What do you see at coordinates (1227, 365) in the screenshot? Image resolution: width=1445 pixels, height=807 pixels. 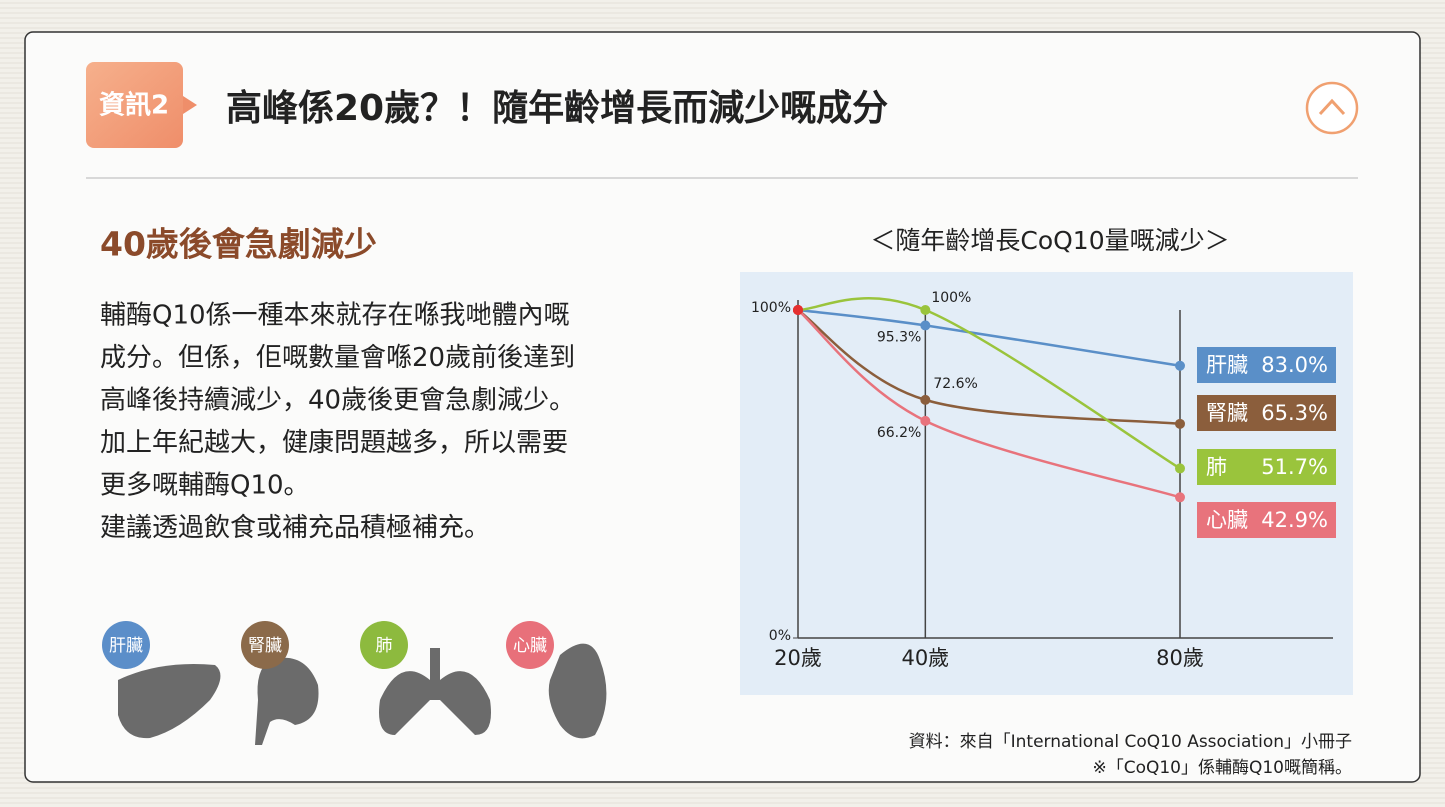 I see `legend-label: 肝臟` at bounding box center [1227, 365].